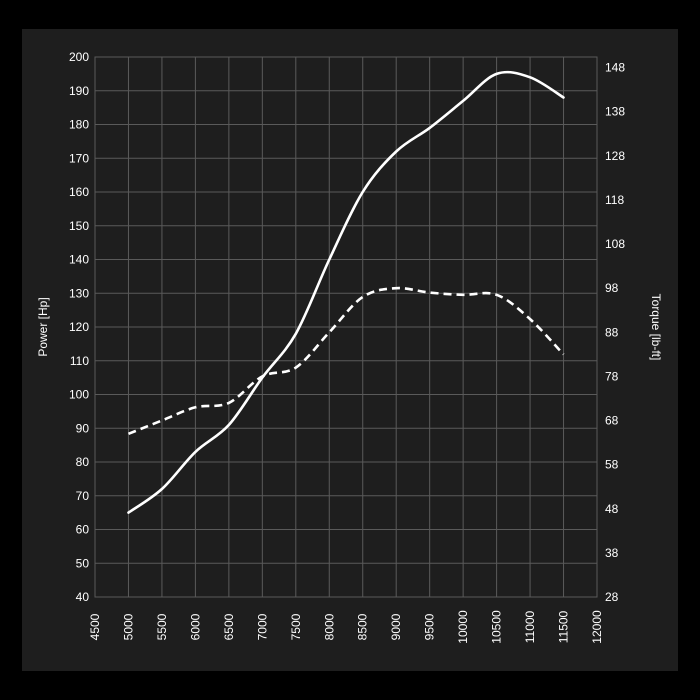 The width and height of the screenshot is (700, 700). Describe the element at coordinates (612, 509) in the screenshot. I see `y-right-tick-label: 48` at that location.